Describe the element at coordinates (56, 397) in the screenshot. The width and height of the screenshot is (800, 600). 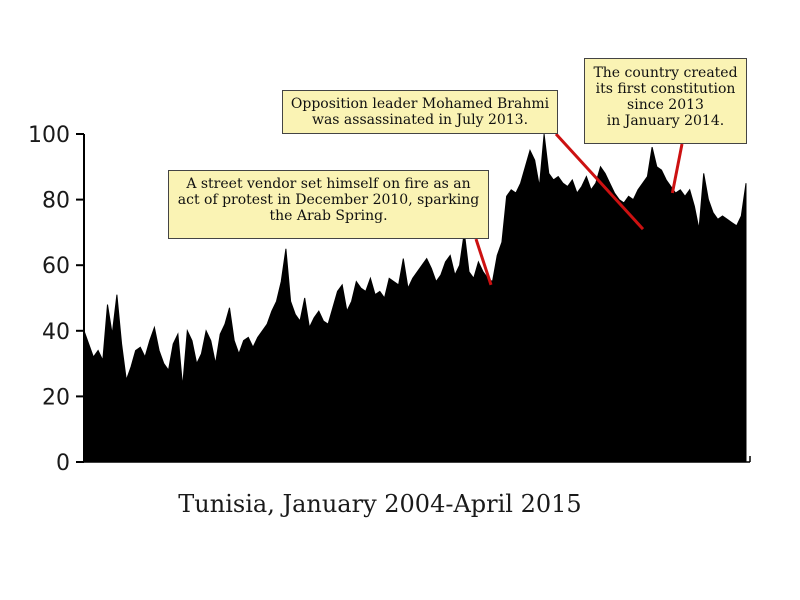
I see `y-tick-label: 20` at that location.